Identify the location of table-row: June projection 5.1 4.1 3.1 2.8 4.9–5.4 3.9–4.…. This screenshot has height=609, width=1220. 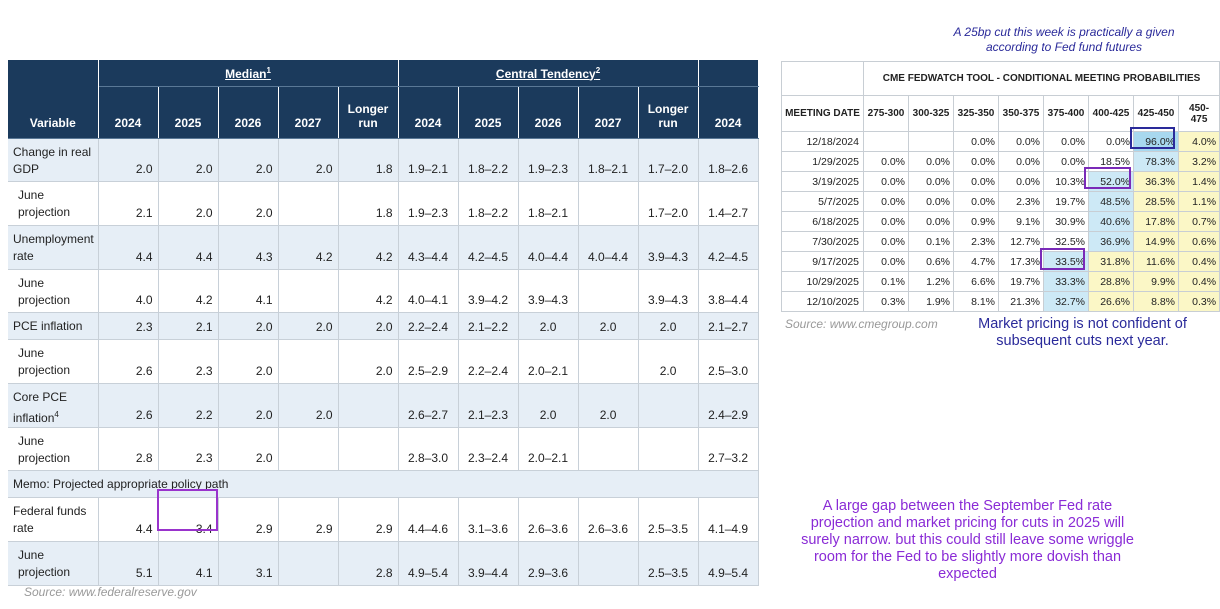
(383, 563).